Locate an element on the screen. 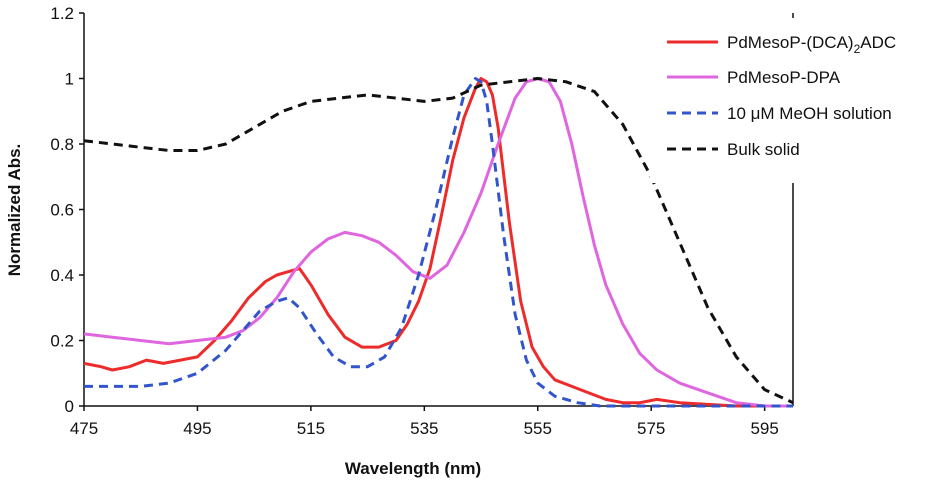 The height and width of the screenshot is (486, 939). x-tick-label: 475 is located at coordinates (84, 428).